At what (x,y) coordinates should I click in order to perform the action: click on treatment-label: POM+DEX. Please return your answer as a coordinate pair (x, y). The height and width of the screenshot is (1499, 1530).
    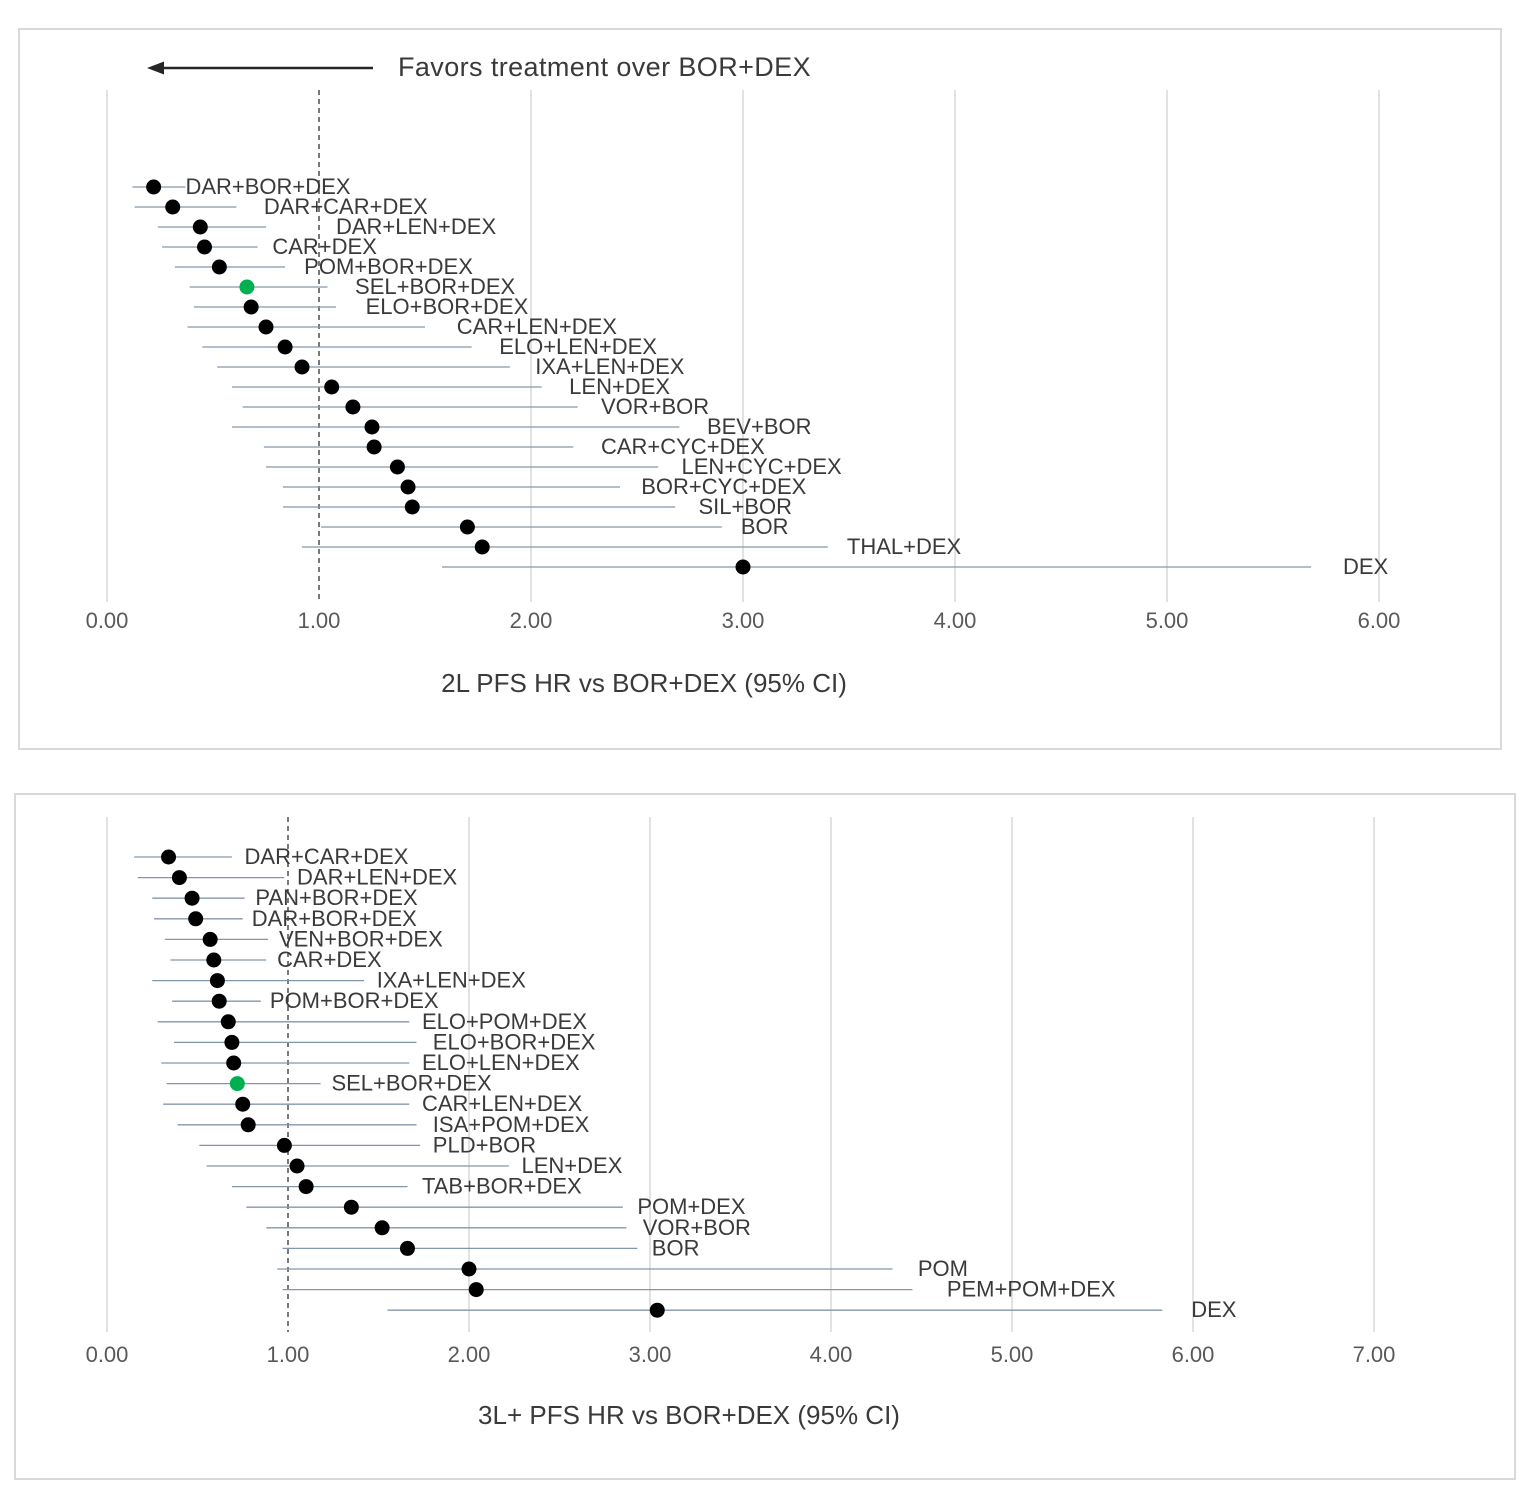
    Looking at the image, I should click on (691, 1206).